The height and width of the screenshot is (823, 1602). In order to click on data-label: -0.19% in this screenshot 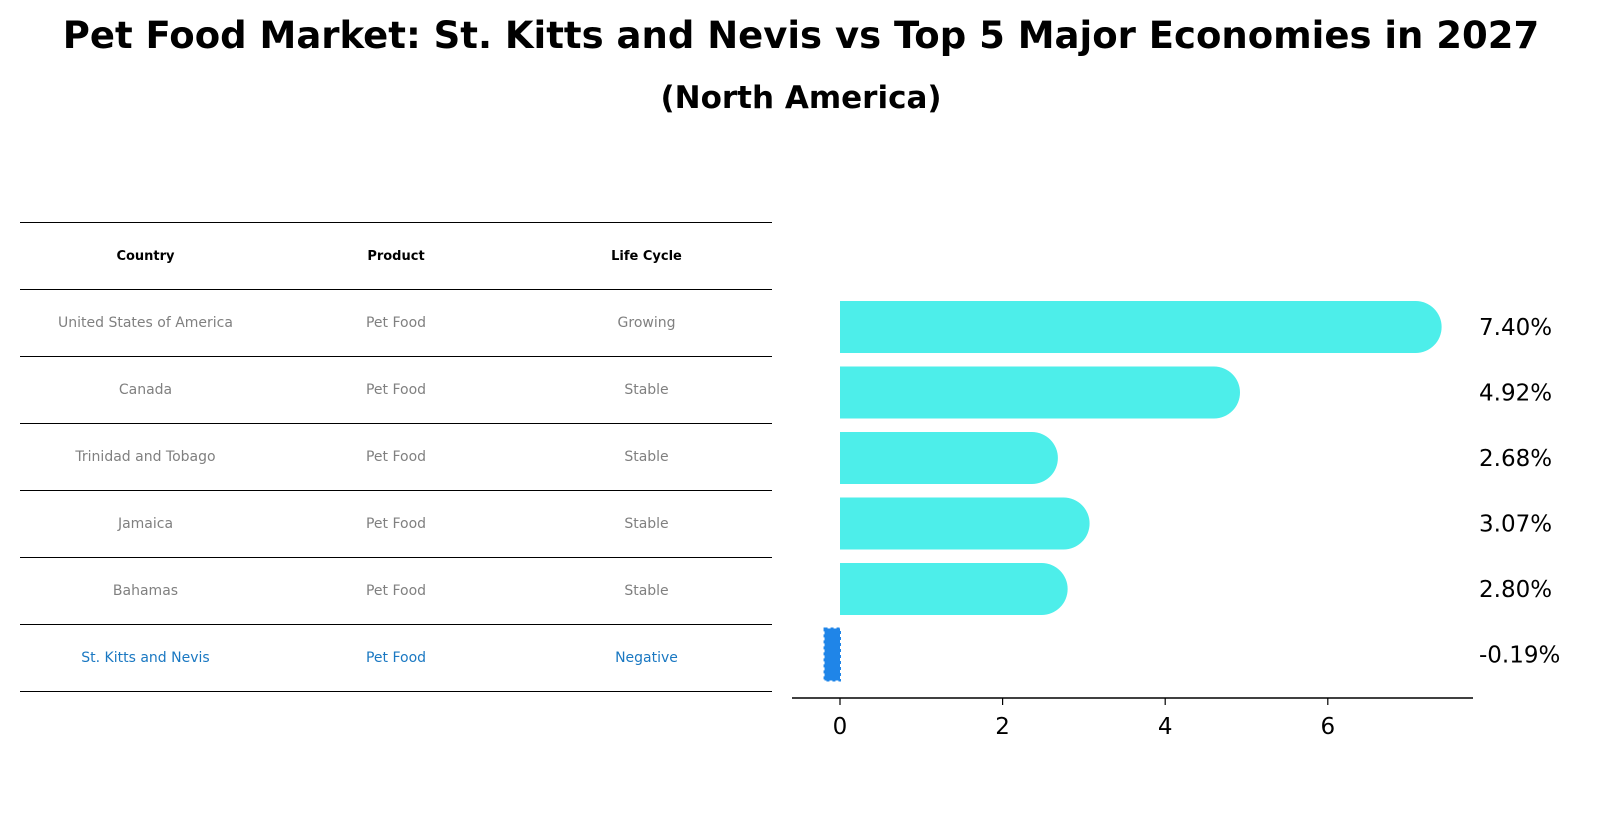, I will do `click(1519, 656)`.